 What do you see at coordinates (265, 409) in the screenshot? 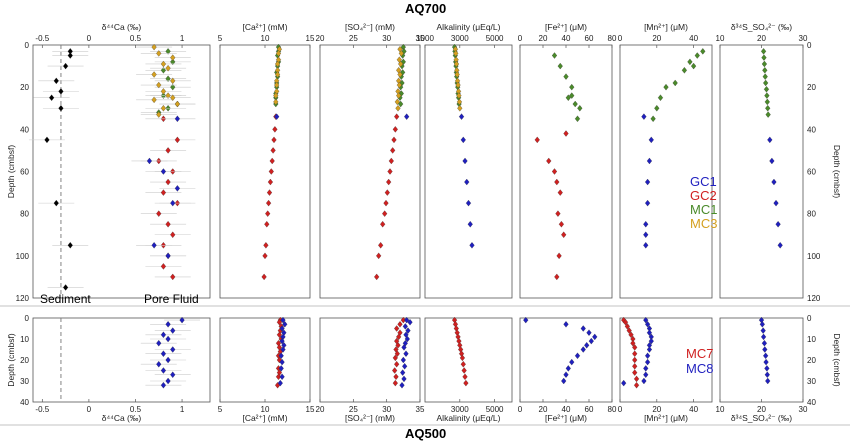
I see `x-tick-label: 10` at bounding box center [265, 409].